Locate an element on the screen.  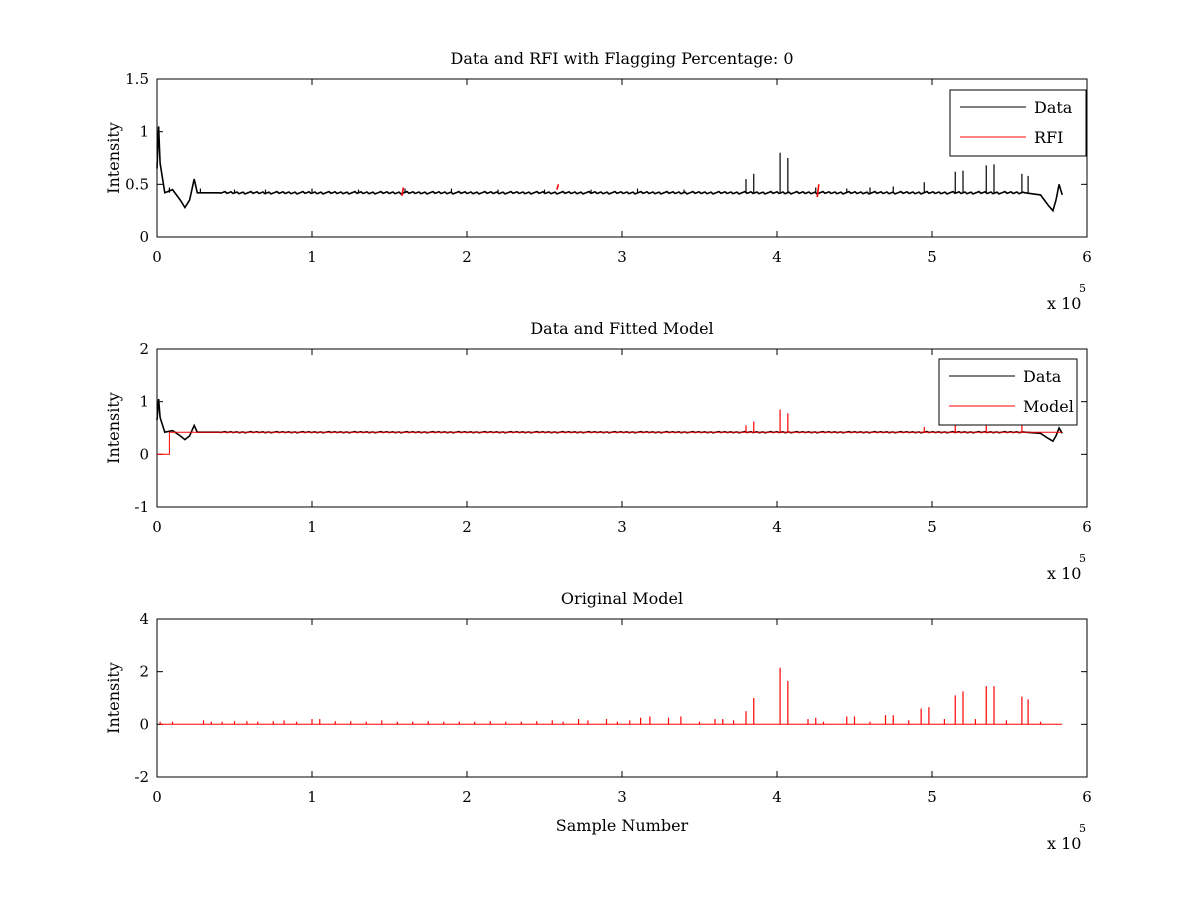
chart-title: Original Model is located at coordinates (622, 598).